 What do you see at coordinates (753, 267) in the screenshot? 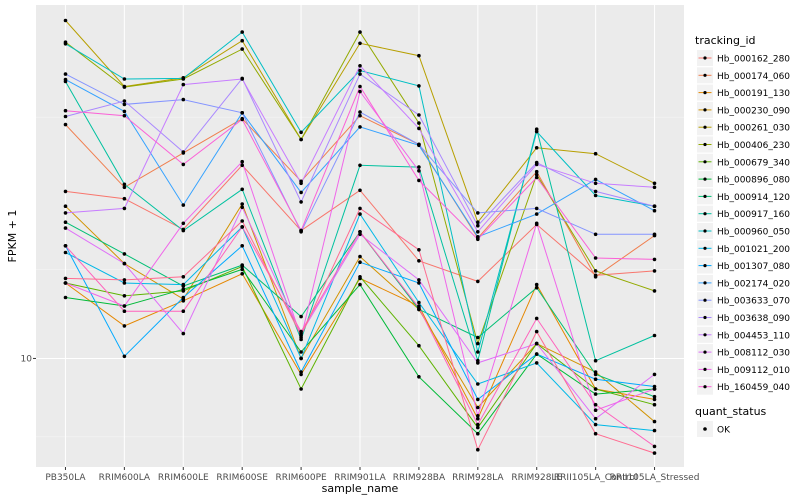
I see `legend-entry-label: Hb_001307_080` at bounding box center [753, 267].